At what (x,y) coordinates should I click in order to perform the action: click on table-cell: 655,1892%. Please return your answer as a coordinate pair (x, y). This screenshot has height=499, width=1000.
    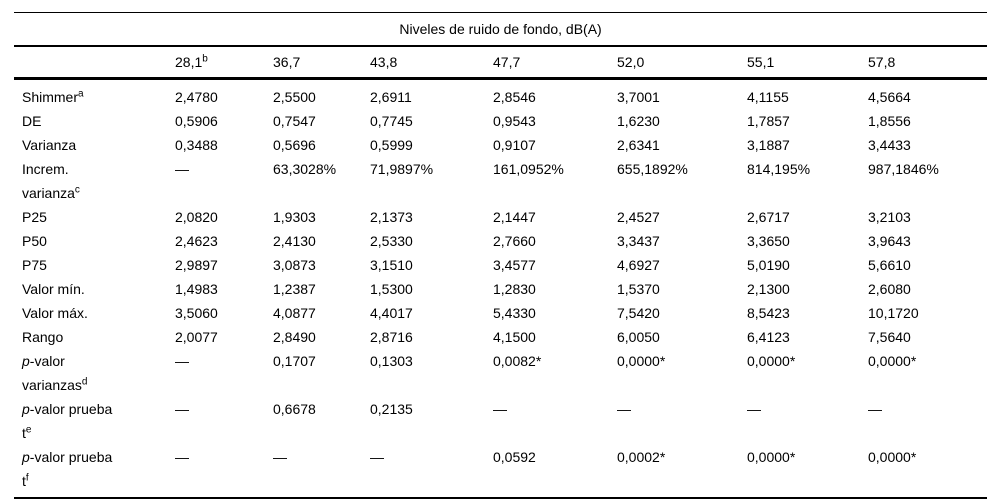
    Looking at the image, I should click on (652, 169).